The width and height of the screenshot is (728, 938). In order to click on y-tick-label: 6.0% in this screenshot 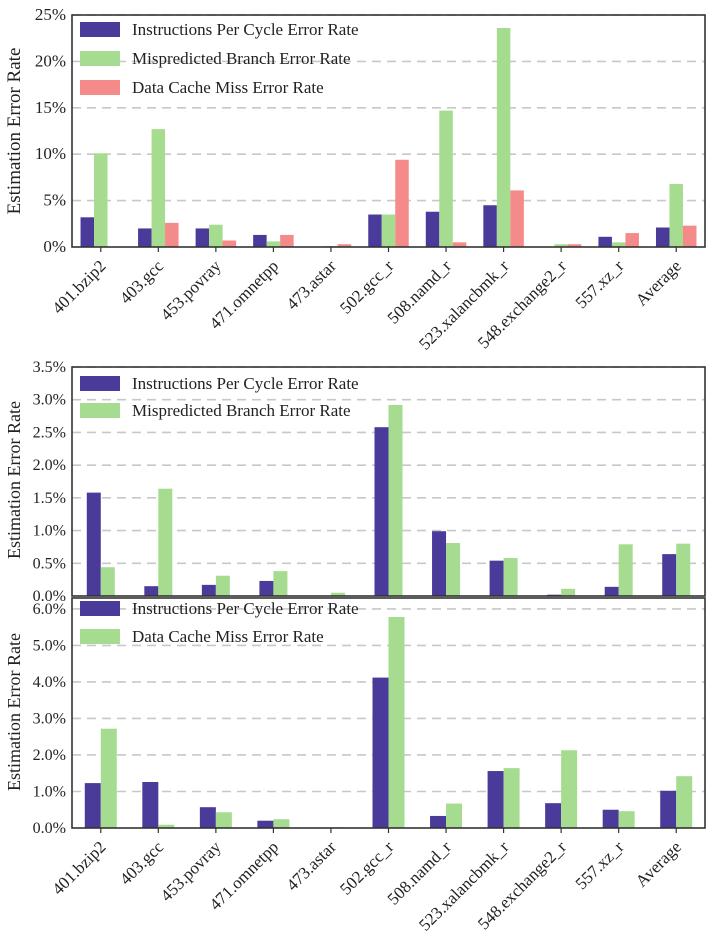, I will do `click(49, 609)`.